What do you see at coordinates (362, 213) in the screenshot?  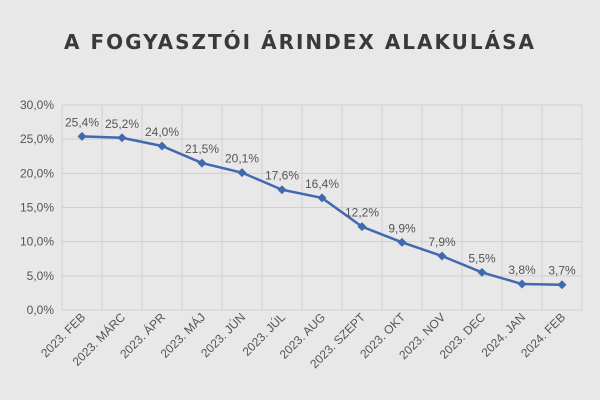 I see `data-label: 12,2%` at bounding box center [362, 213].